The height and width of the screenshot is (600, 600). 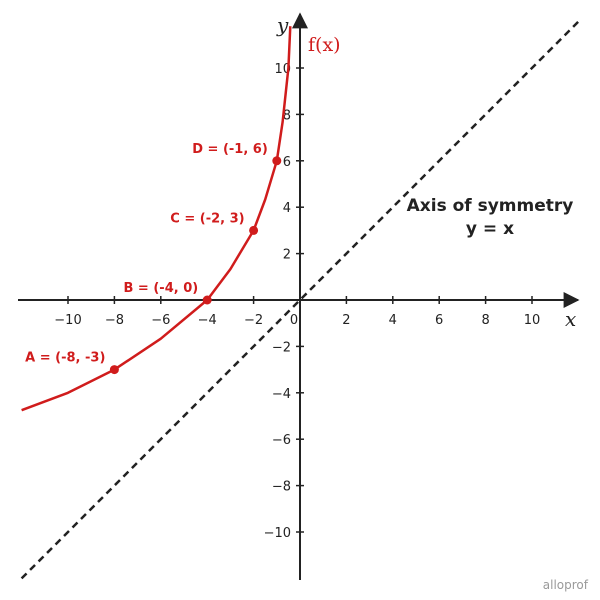 I want to click on y-tick-label: 6, so click(x=287, y=162).